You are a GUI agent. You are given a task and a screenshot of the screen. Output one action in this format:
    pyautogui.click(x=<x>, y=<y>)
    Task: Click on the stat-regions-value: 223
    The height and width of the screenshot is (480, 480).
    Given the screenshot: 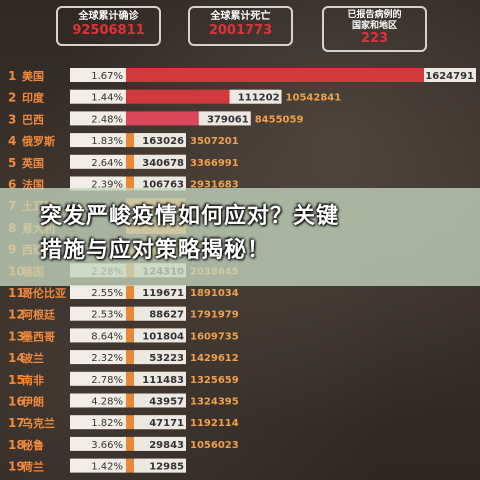 What is the action you would take?
    pyautogui.click(x=374, y=38)
    